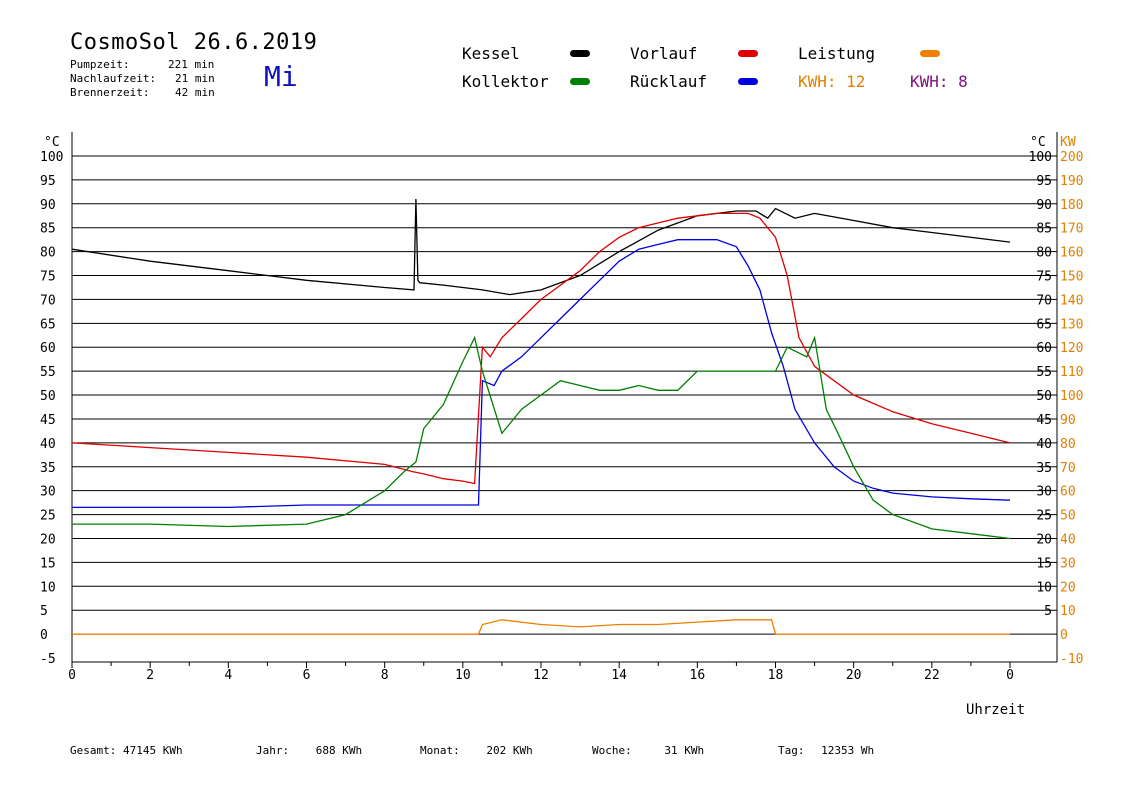  What do you see at coordinates (195, 92) in the screenshot?
I see `stat-value-brennerzeit: 42 min` at bounding box center [195, 92].